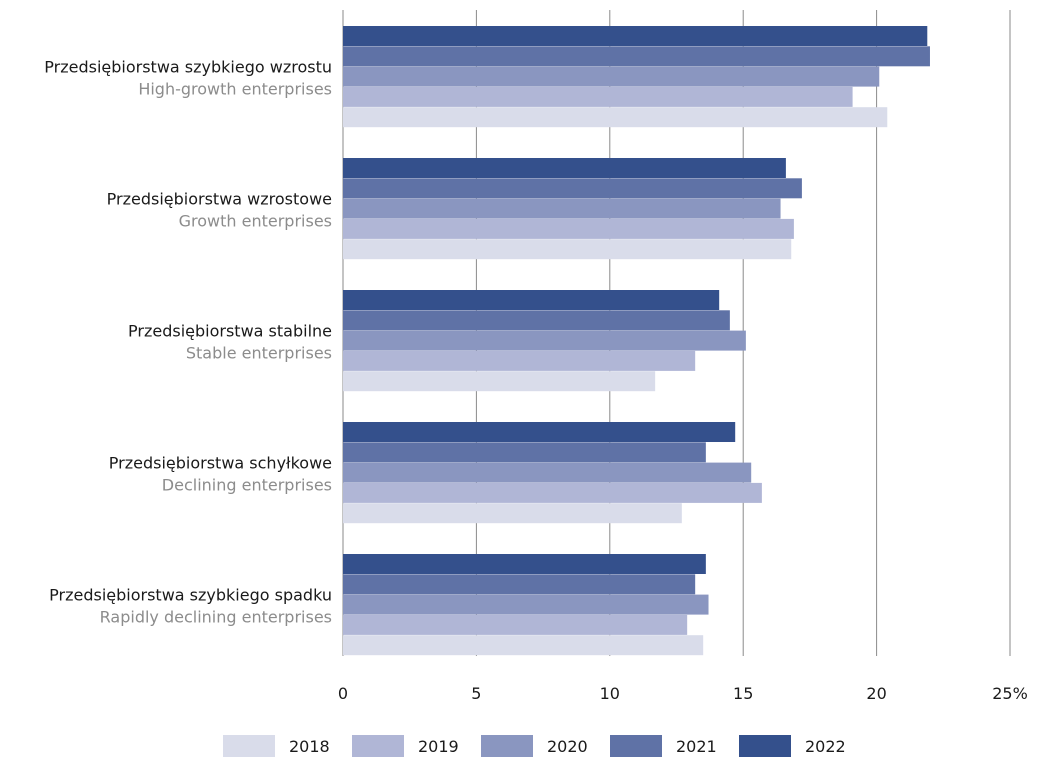 The height and width of the screenshot is (770, 1041). What do you see at coordinates (190, 595) in the screenshot?
I see `category-label: Przedsiębiorstwa szybkiego spadku` at bounding box center [190, 595].